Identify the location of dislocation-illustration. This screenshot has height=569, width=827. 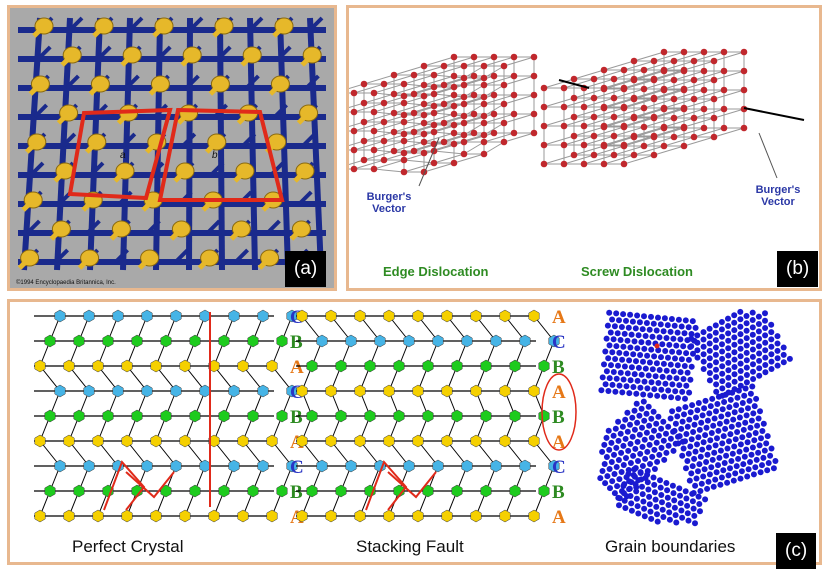
(567, 117).